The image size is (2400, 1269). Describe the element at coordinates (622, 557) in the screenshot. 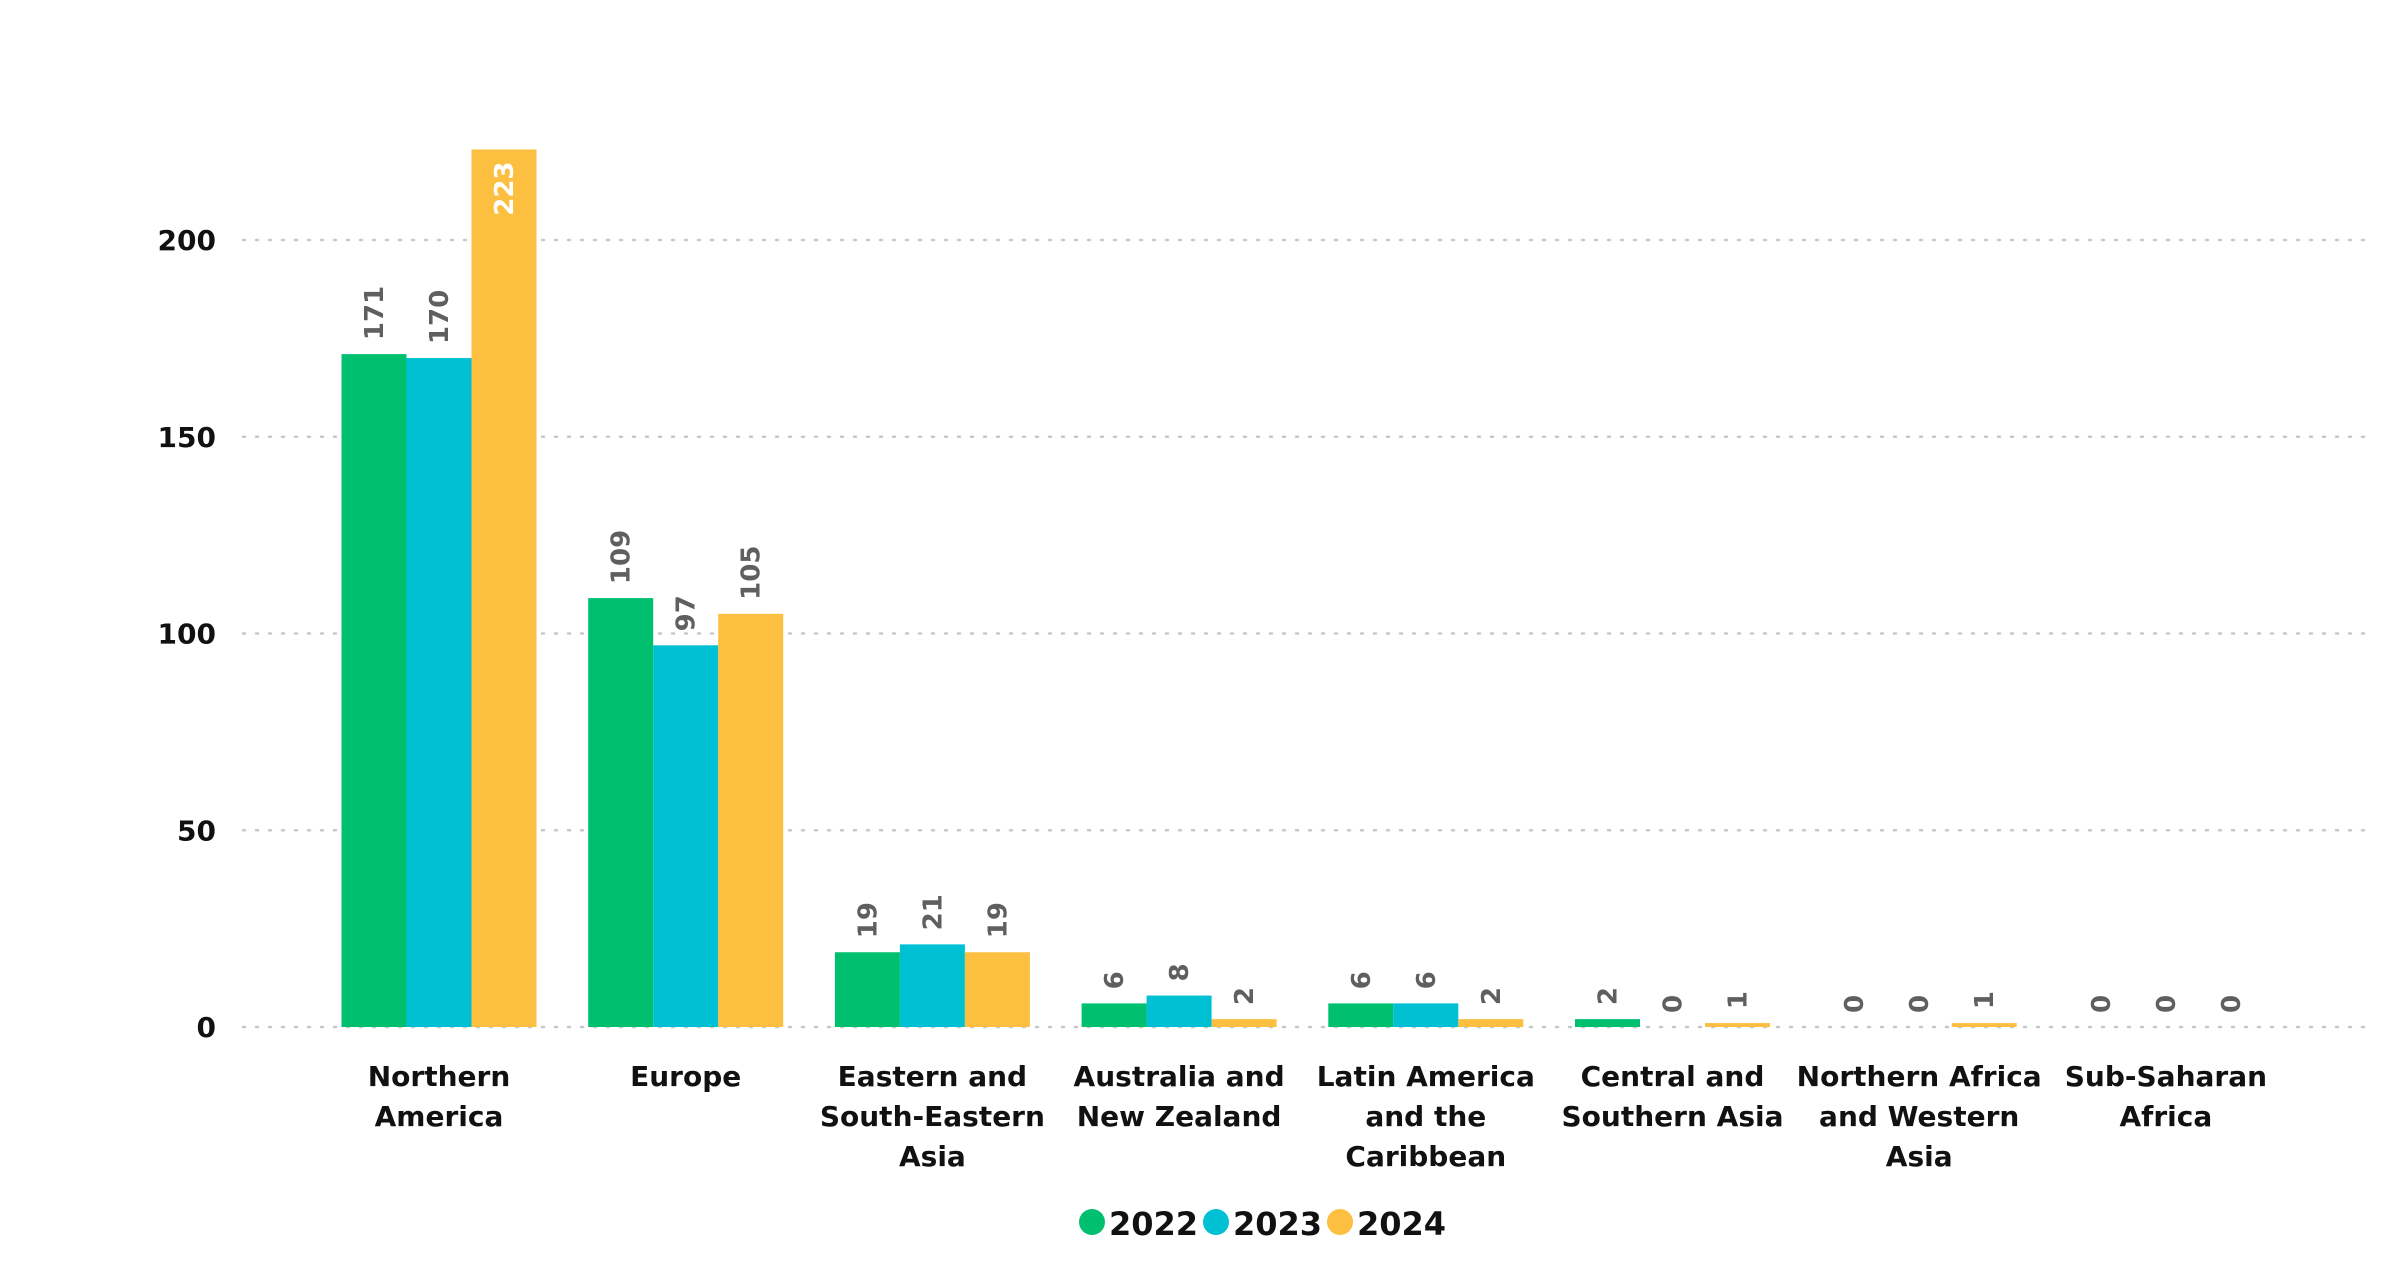

I see `data-label: 109` at that location.